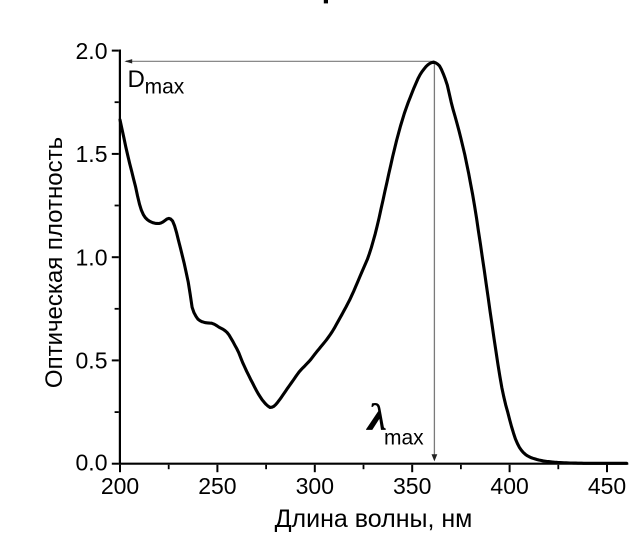 Image resolution: width=641 pixels, height=550 pixels. I want to click on svg-text: 400, so click(509, 486).